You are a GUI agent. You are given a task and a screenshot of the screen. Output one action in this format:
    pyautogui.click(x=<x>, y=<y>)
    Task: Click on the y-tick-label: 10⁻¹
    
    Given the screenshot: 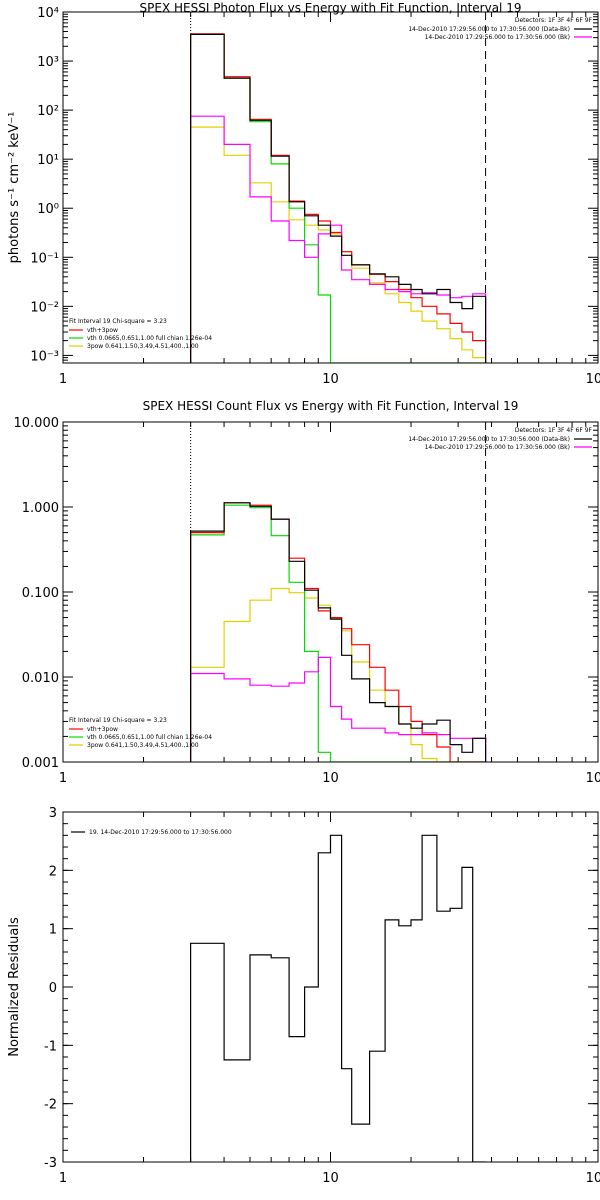 What is the action you would take?
    pyautogui.click(x=44, y=258)
    